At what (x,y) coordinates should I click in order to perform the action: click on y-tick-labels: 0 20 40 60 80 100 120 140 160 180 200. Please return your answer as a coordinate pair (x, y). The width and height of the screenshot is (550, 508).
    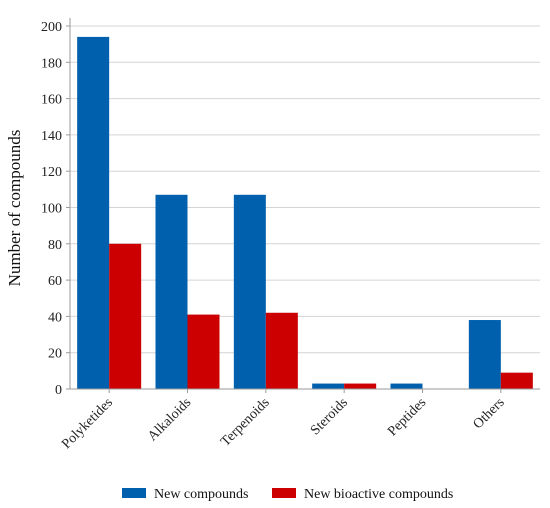
    Looking at the image, I should click on (51, 209).